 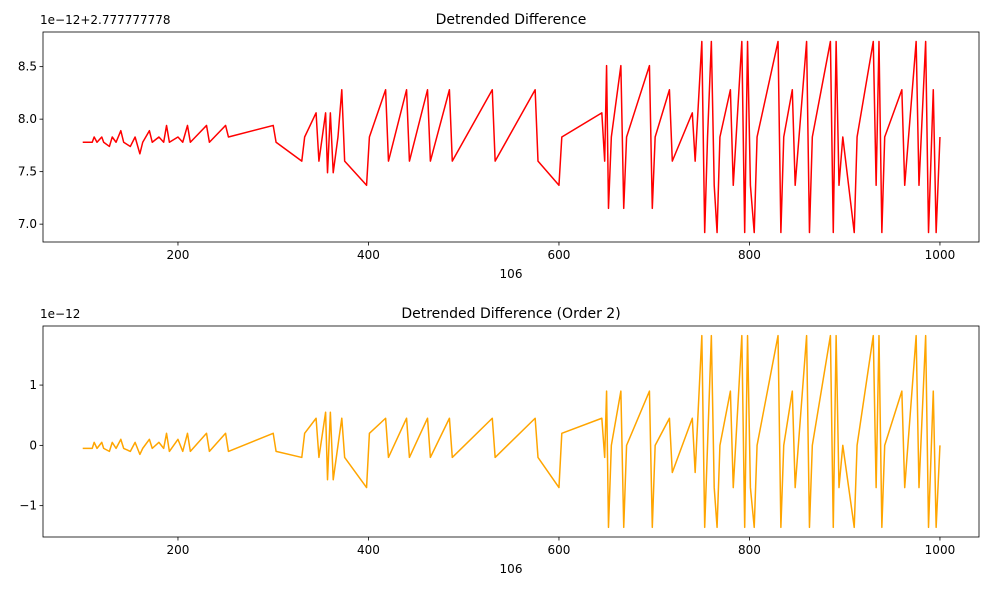 What do you see at coordinates (33, 445) in the screenshot?
I see `y-tick-label: 0` at bounding box center [33, 445].